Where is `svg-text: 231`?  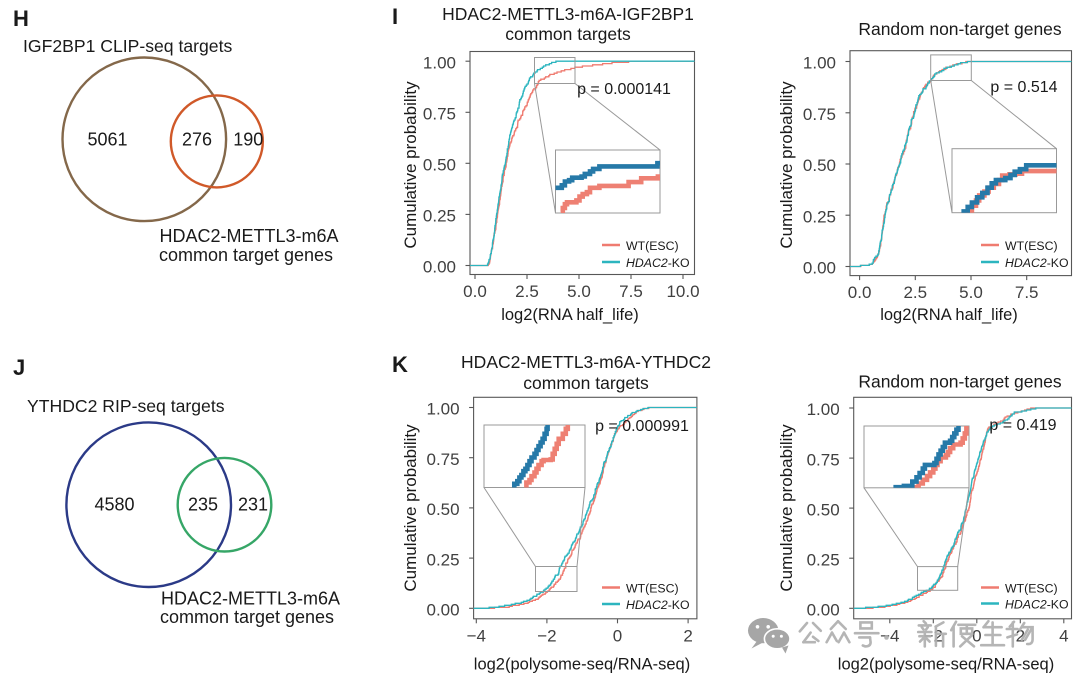 svg-text: 231 is located at coordinates (253, 505).